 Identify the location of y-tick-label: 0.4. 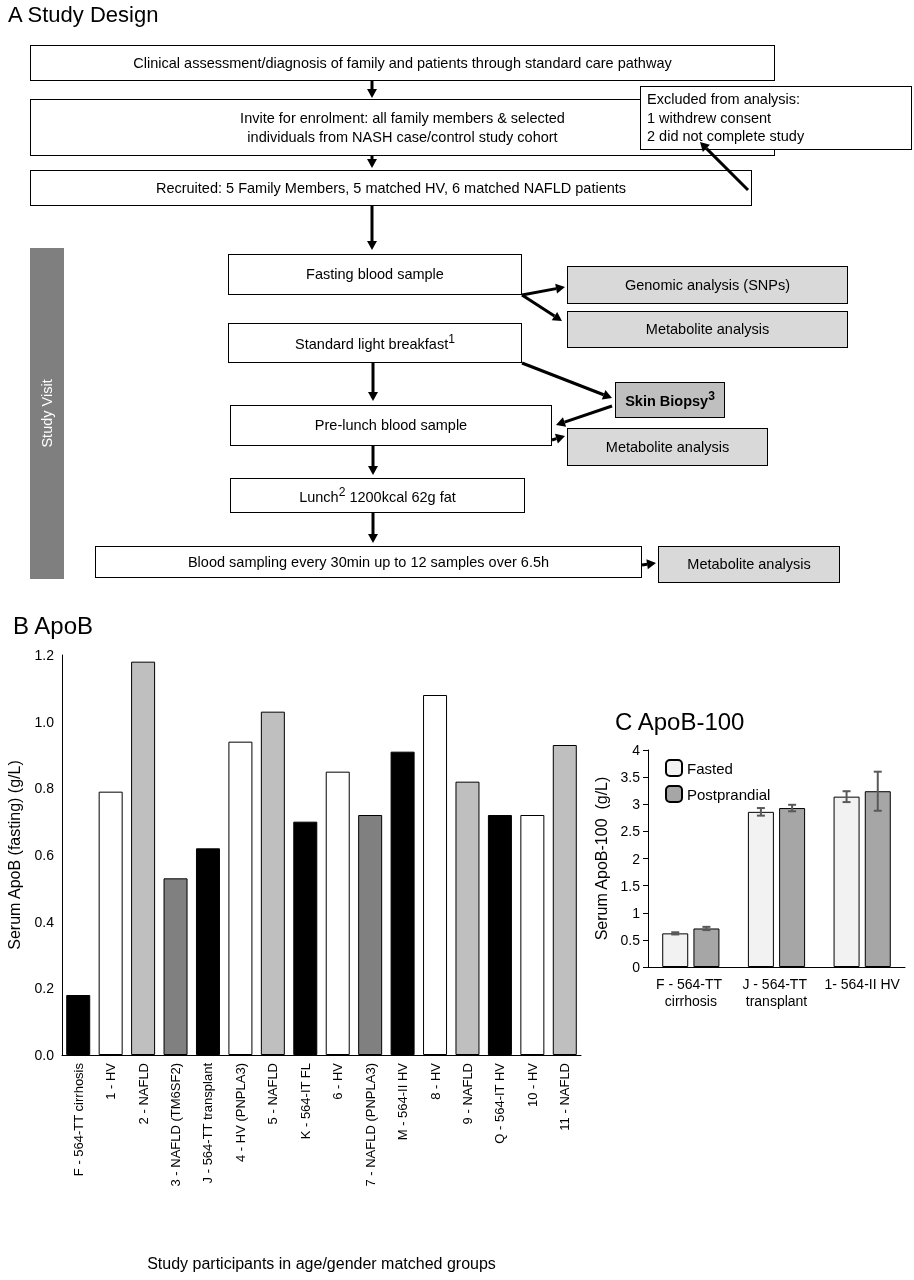
(44, 921).